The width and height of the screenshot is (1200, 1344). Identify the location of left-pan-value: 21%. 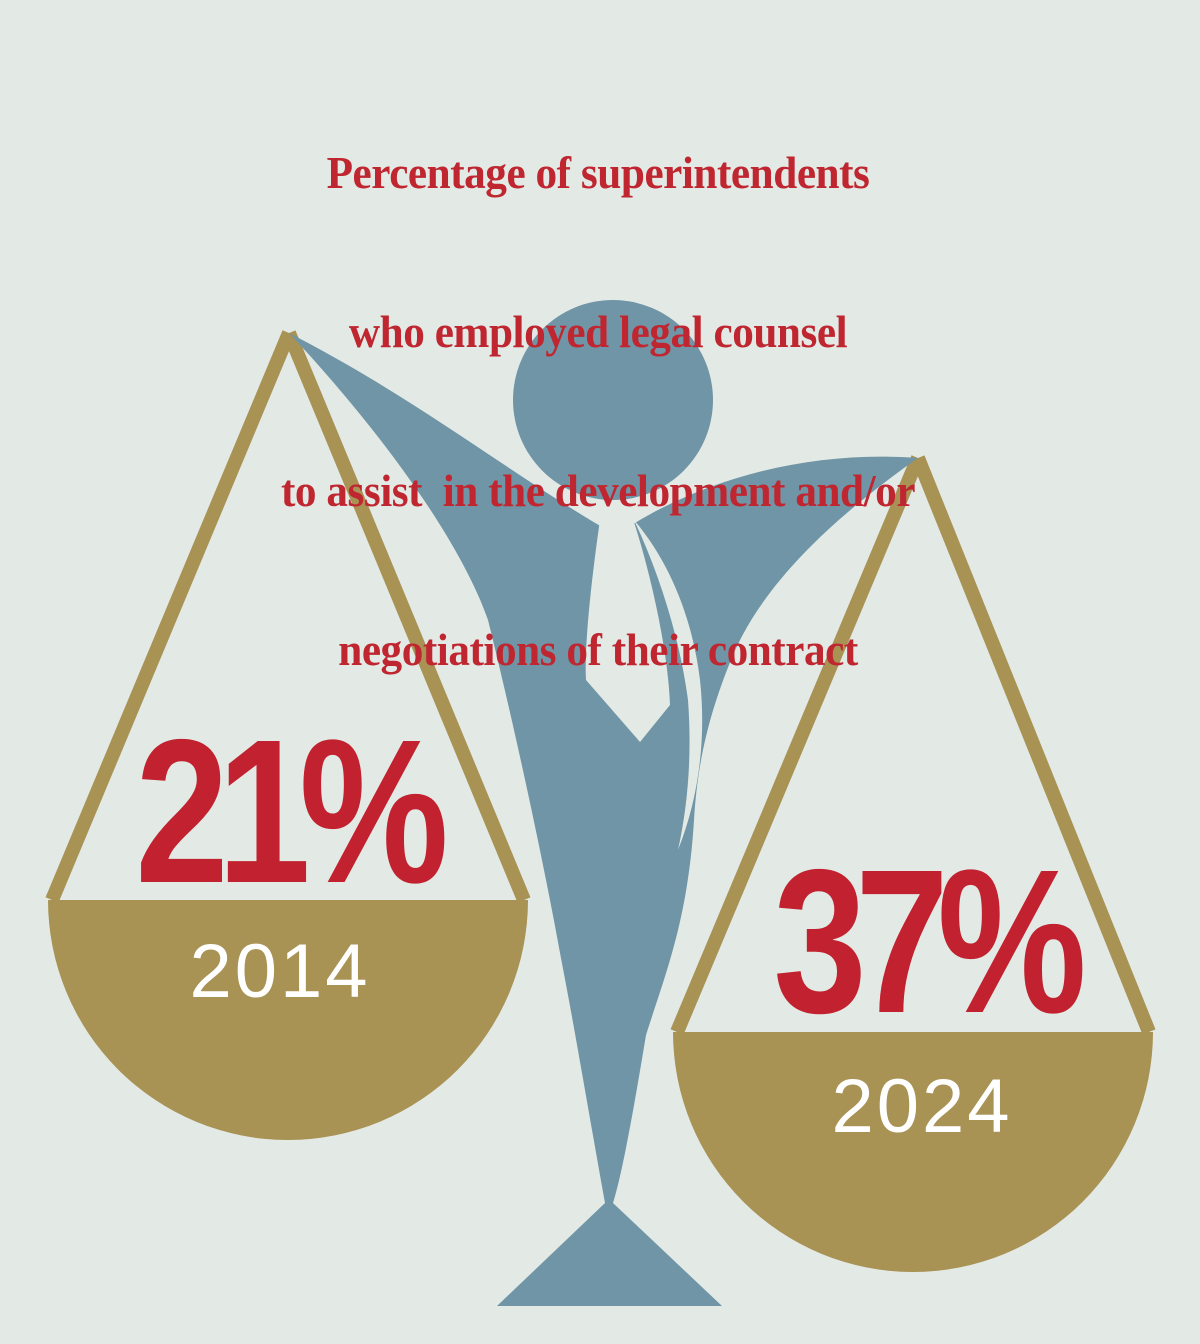
(292, 811).